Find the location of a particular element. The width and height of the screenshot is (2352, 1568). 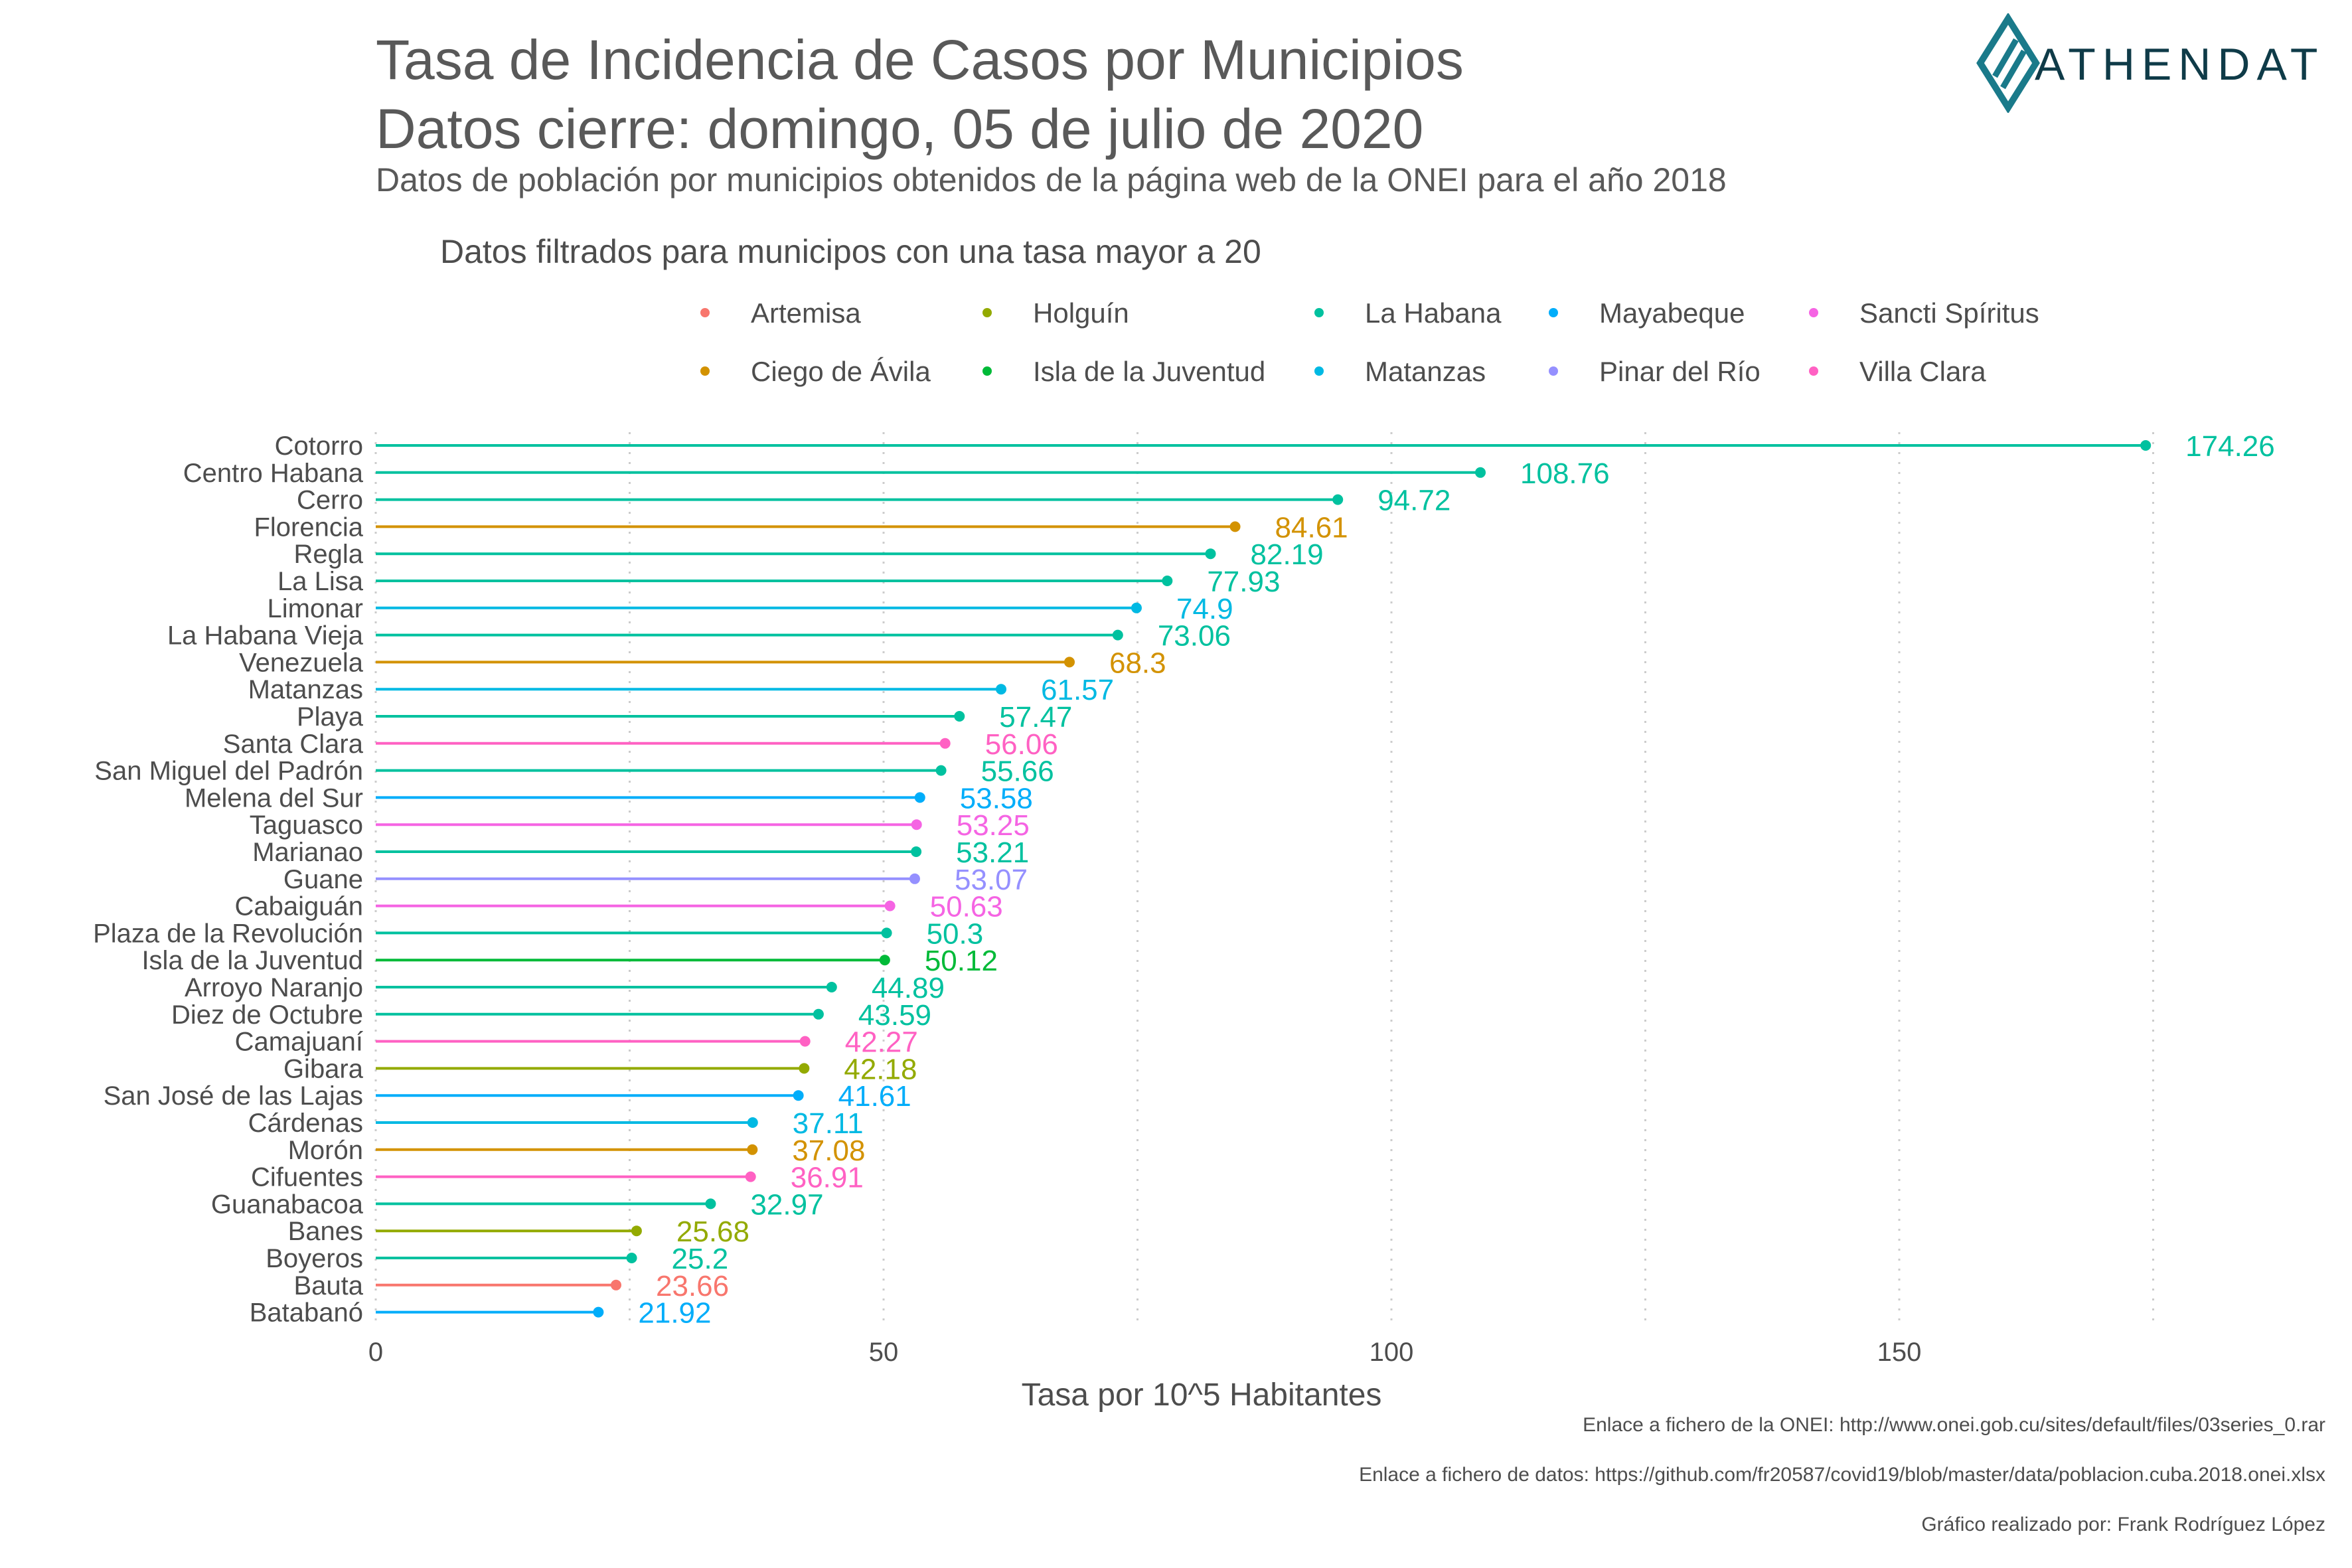

data-label: 37.08 is located at coordinates (828, 1151).